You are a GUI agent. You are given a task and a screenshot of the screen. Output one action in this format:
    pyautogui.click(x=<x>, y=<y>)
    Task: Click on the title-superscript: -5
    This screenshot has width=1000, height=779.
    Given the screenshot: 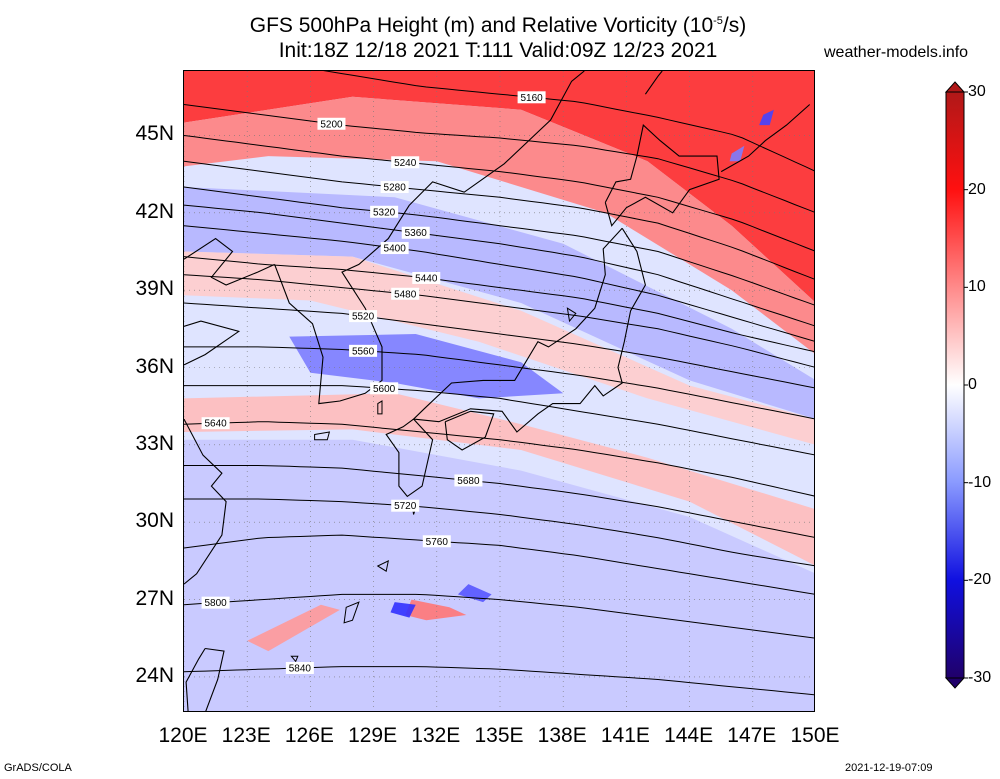 What is the action you would take?
    pyautogui.click(x=718, y=21)
    